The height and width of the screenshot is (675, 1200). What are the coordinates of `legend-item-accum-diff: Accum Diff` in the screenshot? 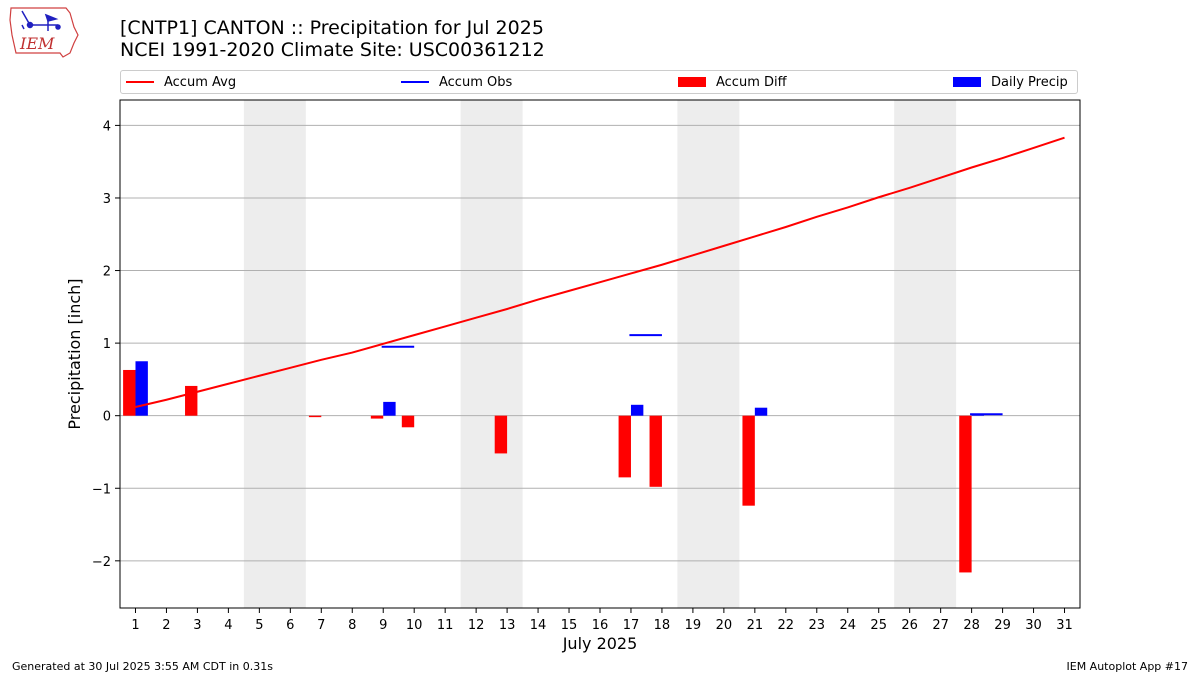 It's located at (732, 82).